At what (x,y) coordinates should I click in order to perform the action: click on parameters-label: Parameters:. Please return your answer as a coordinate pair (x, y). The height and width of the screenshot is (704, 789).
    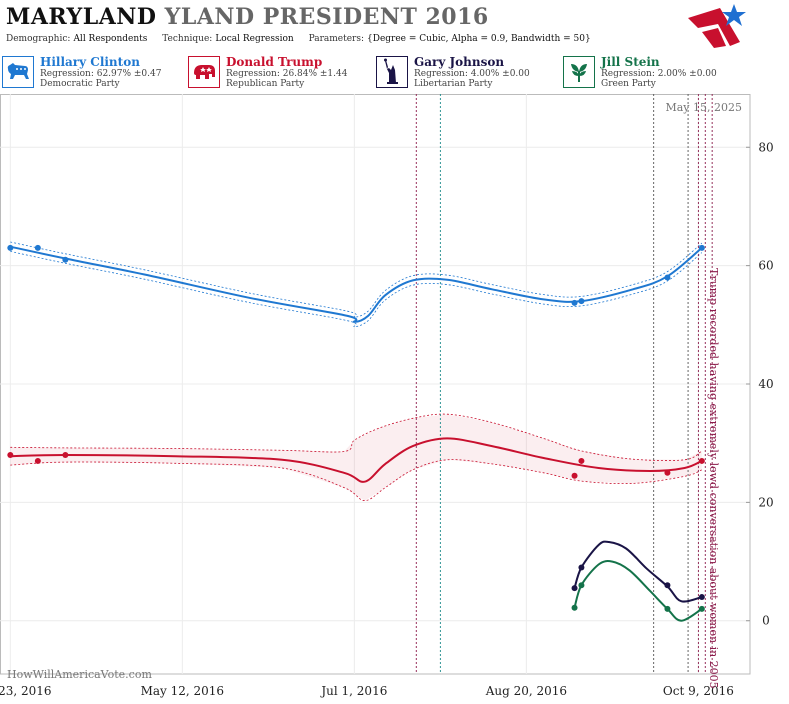
    Looking at the image, I should click on (336, 39).